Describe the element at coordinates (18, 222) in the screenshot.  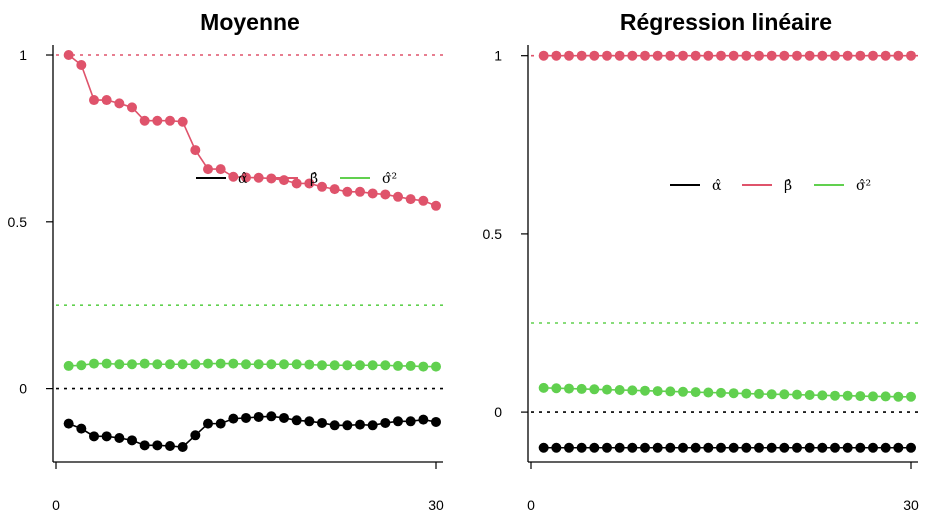
I see `y-tick-label: 0.5` at that location.